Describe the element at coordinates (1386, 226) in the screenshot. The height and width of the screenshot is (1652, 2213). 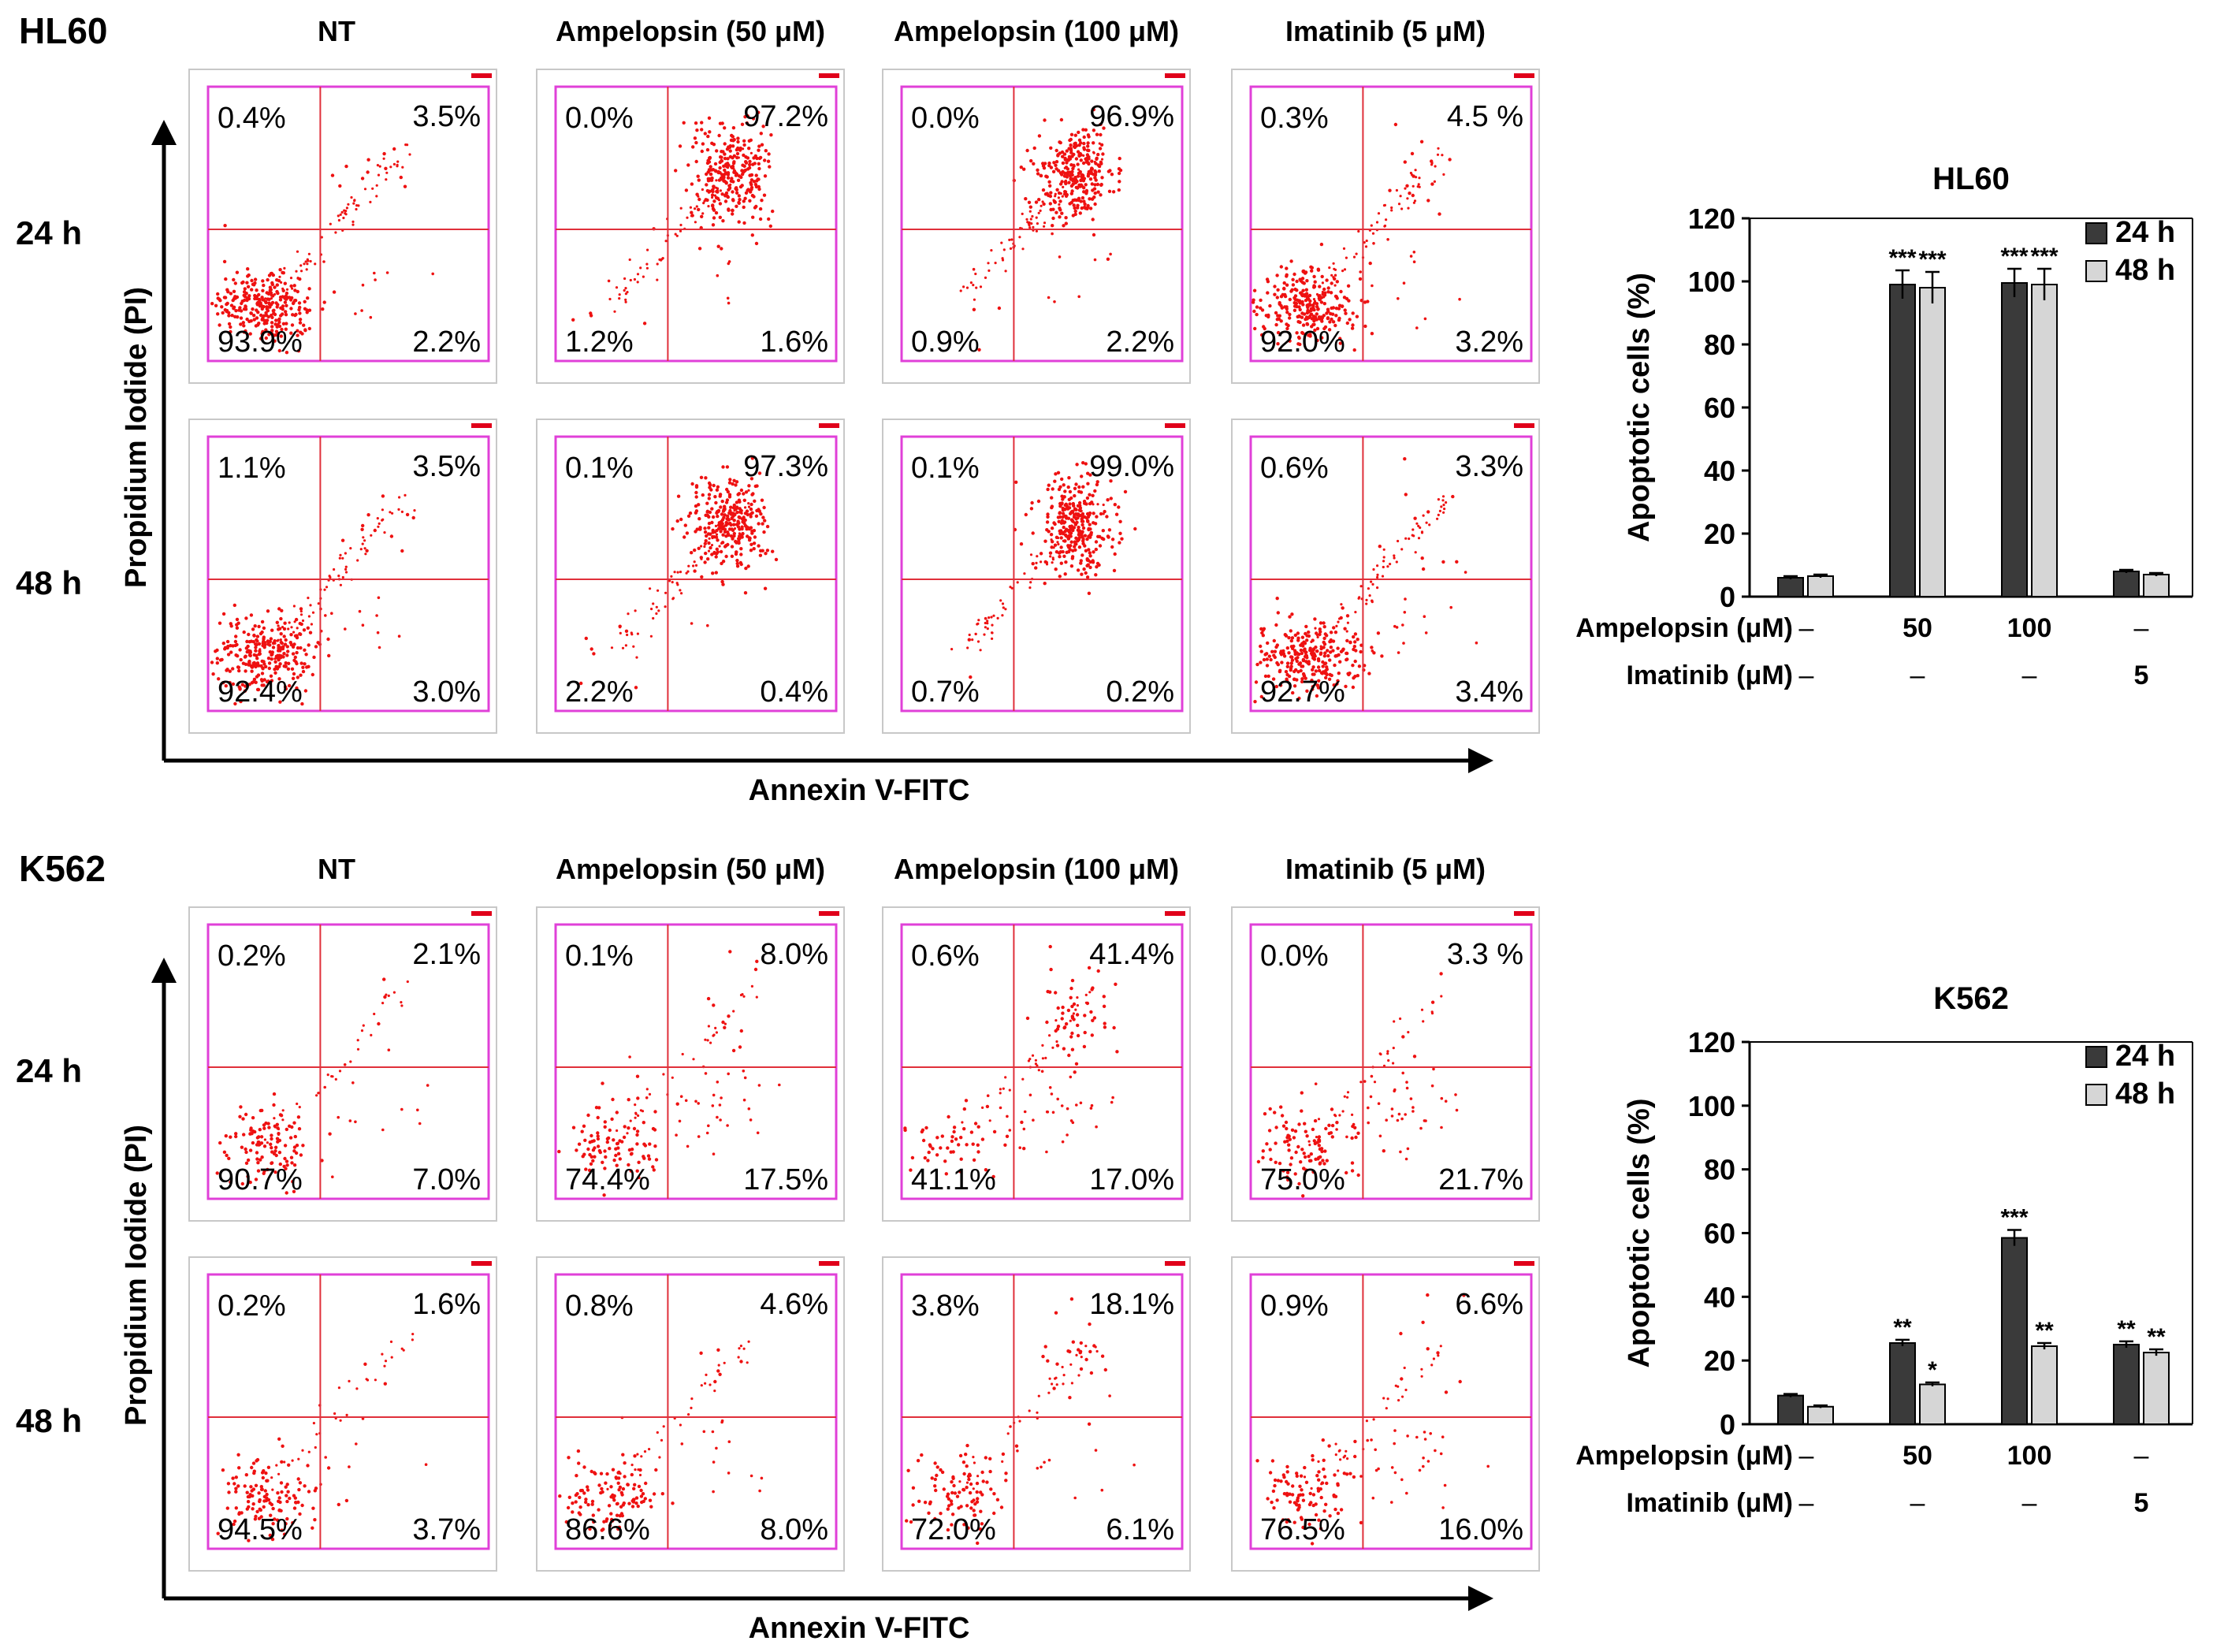
I see `dot-plot: 0.3% 4.5 % 92.0% 3.2%` at that location.